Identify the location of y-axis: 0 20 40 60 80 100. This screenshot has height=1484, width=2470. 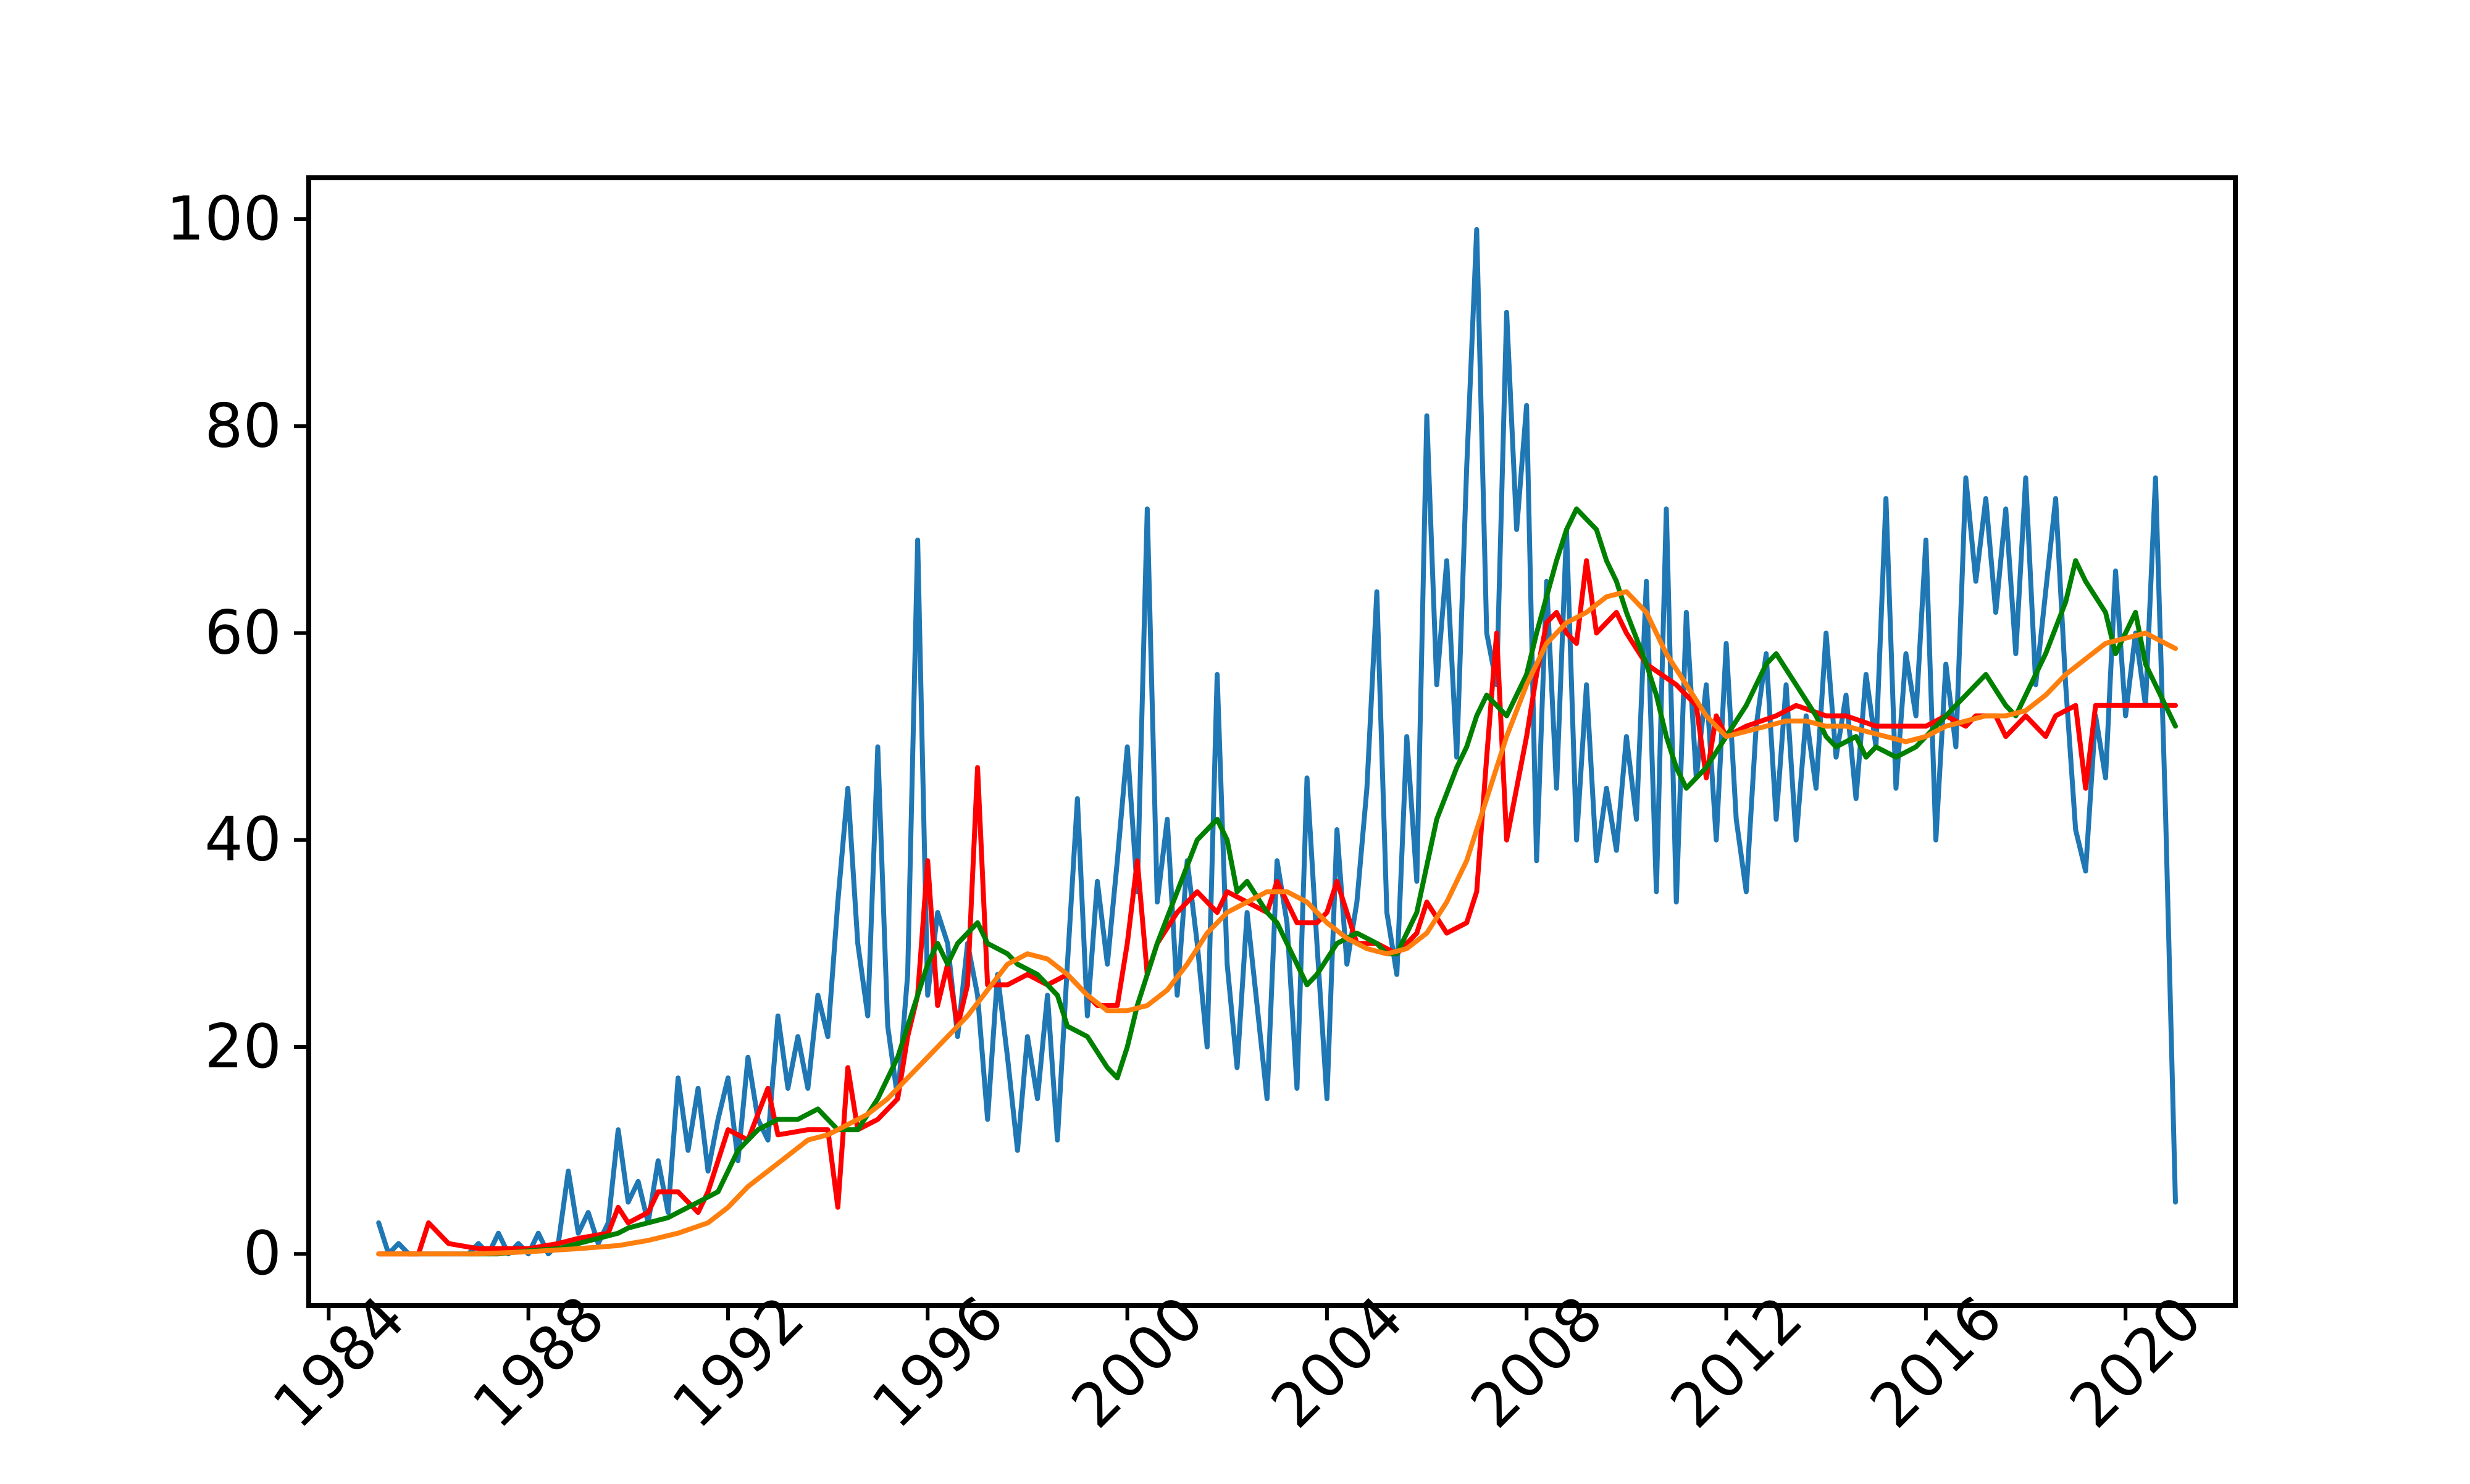
(237, 736).